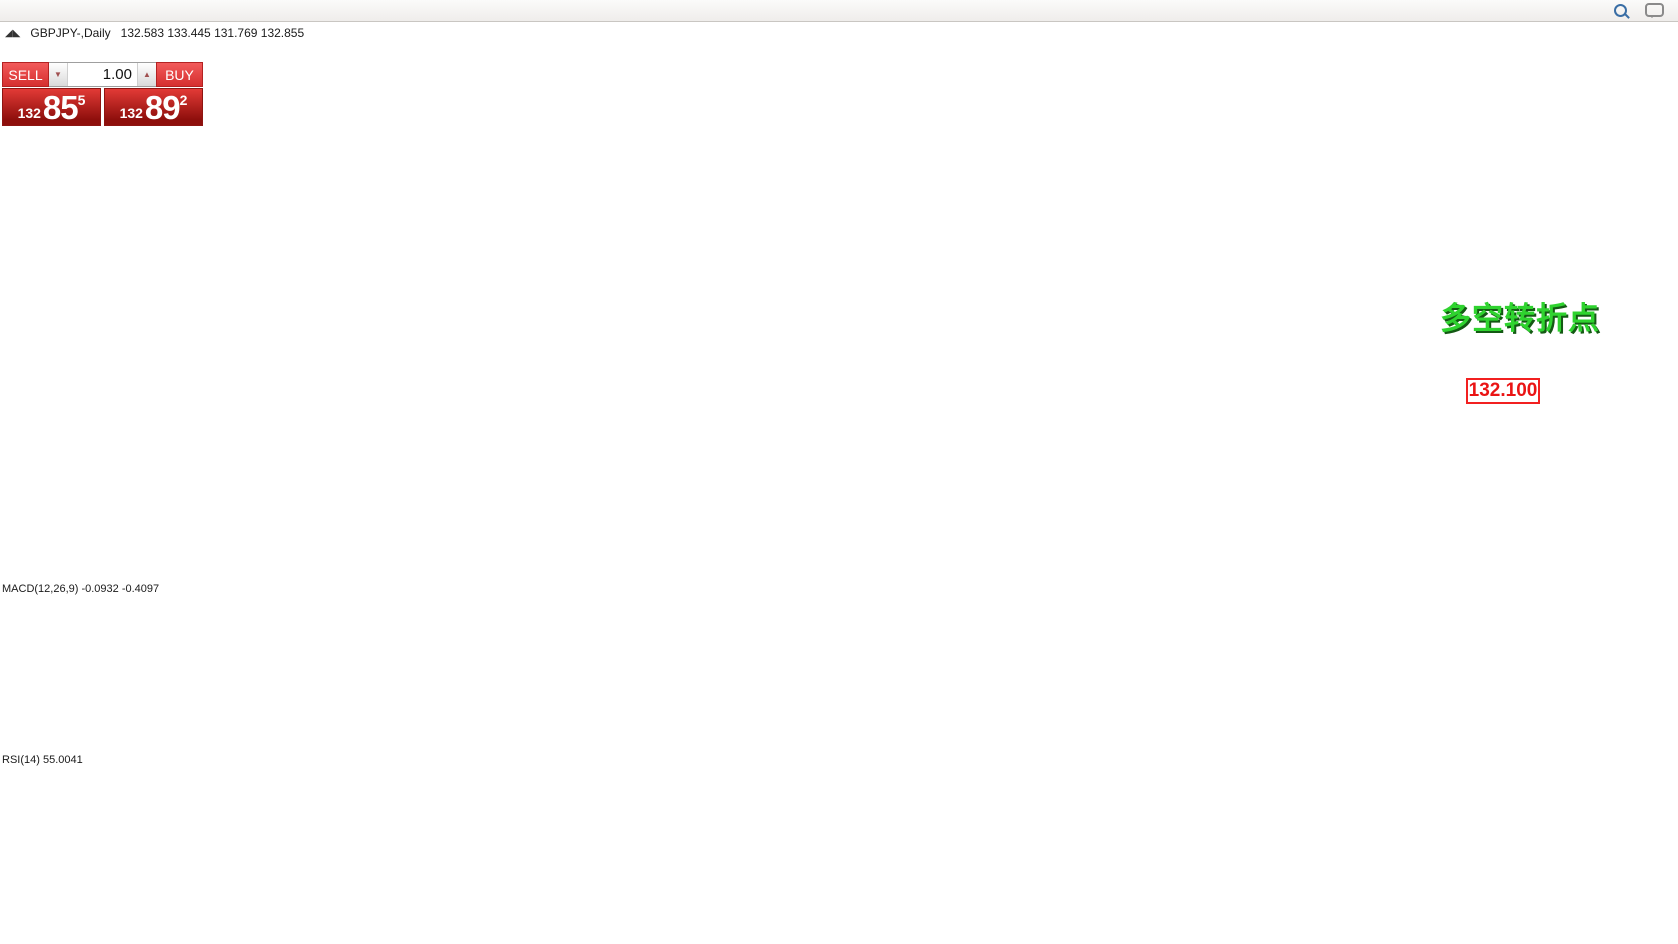 This screenshot has height=944, width=1678. I want to click on volume-down-button: ▼, so click(58, 74).